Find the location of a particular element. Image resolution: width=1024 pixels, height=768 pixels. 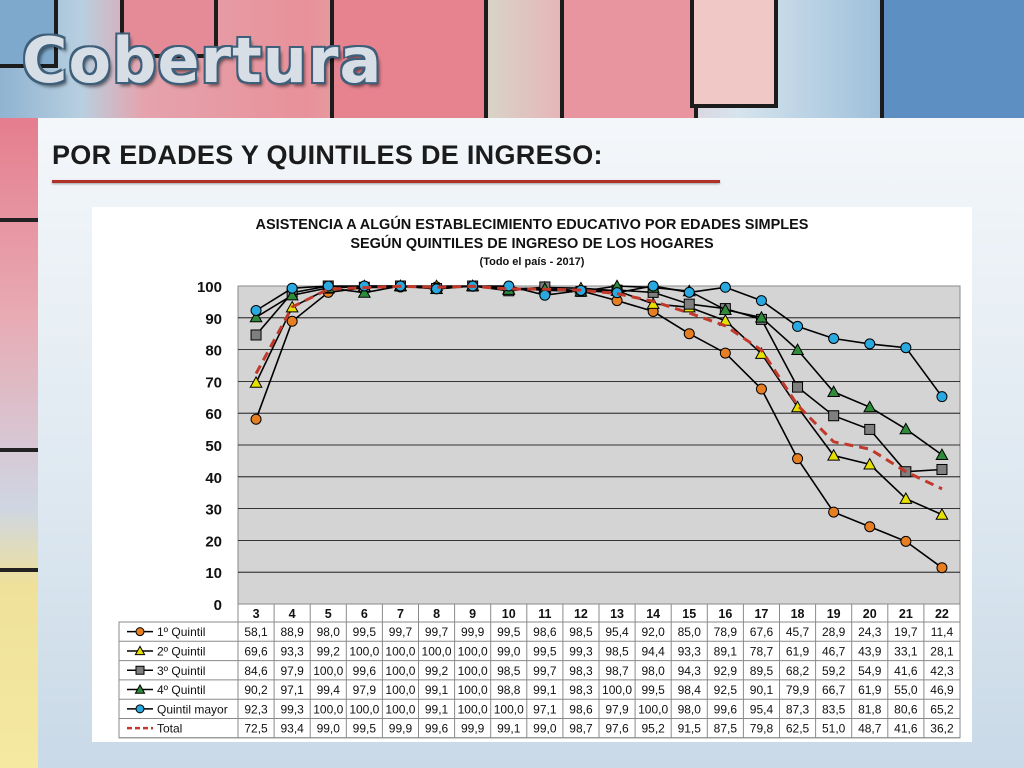

x-tick-label: 13 is located at coordinates (617, 614).